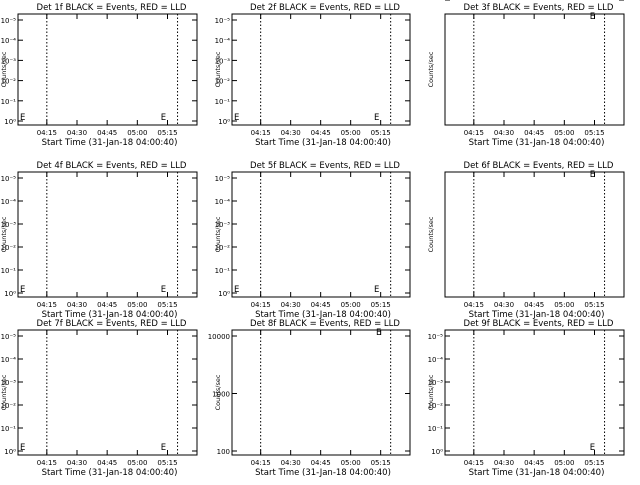  Describe the element at coordinates (112, 166) in the screenshot. I see `panel-title: Det 4f BLACK = Events, RED = LLD` at that location.